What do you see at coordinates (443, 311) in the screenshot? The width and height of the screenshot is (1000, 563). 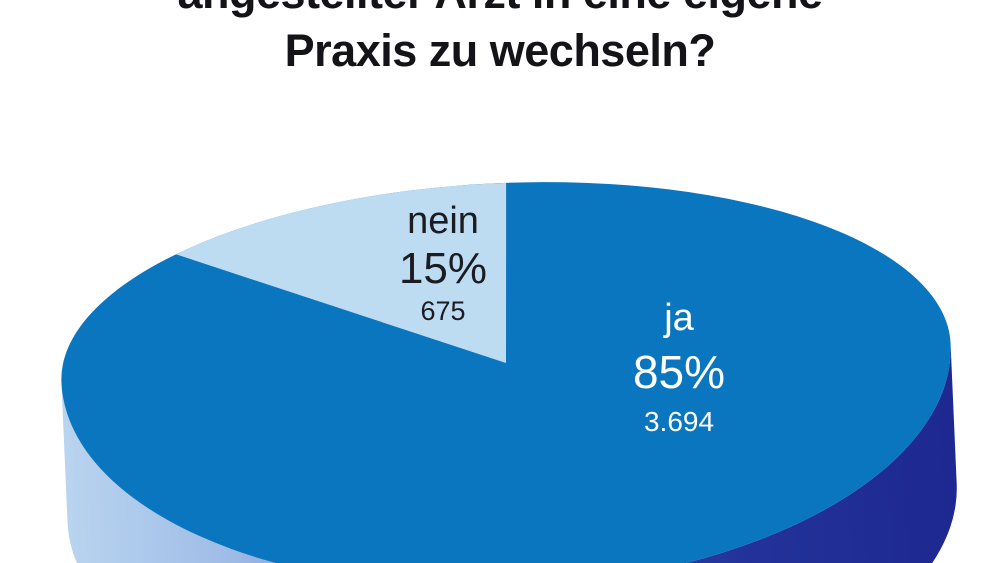 I see `slice-nein-count: 675` at bounding box center [443, 311].